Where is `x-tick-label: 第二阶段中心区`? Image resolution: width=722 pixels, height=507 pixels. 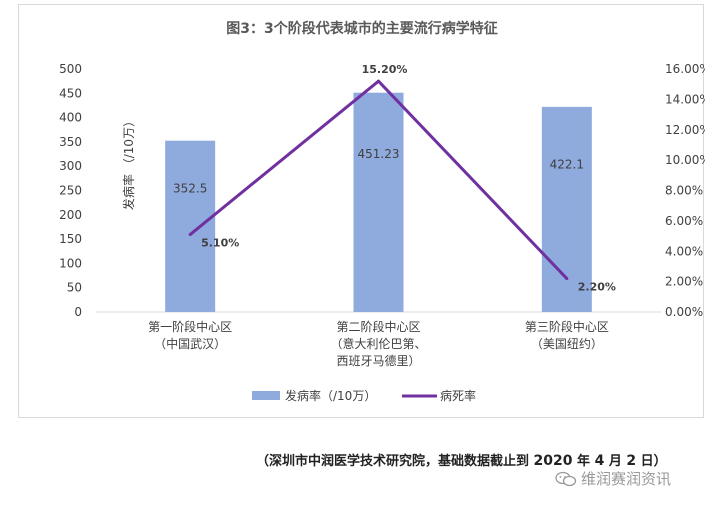 x-tick-label: 第二阶段中心区 is located at coordinates (378, 326).